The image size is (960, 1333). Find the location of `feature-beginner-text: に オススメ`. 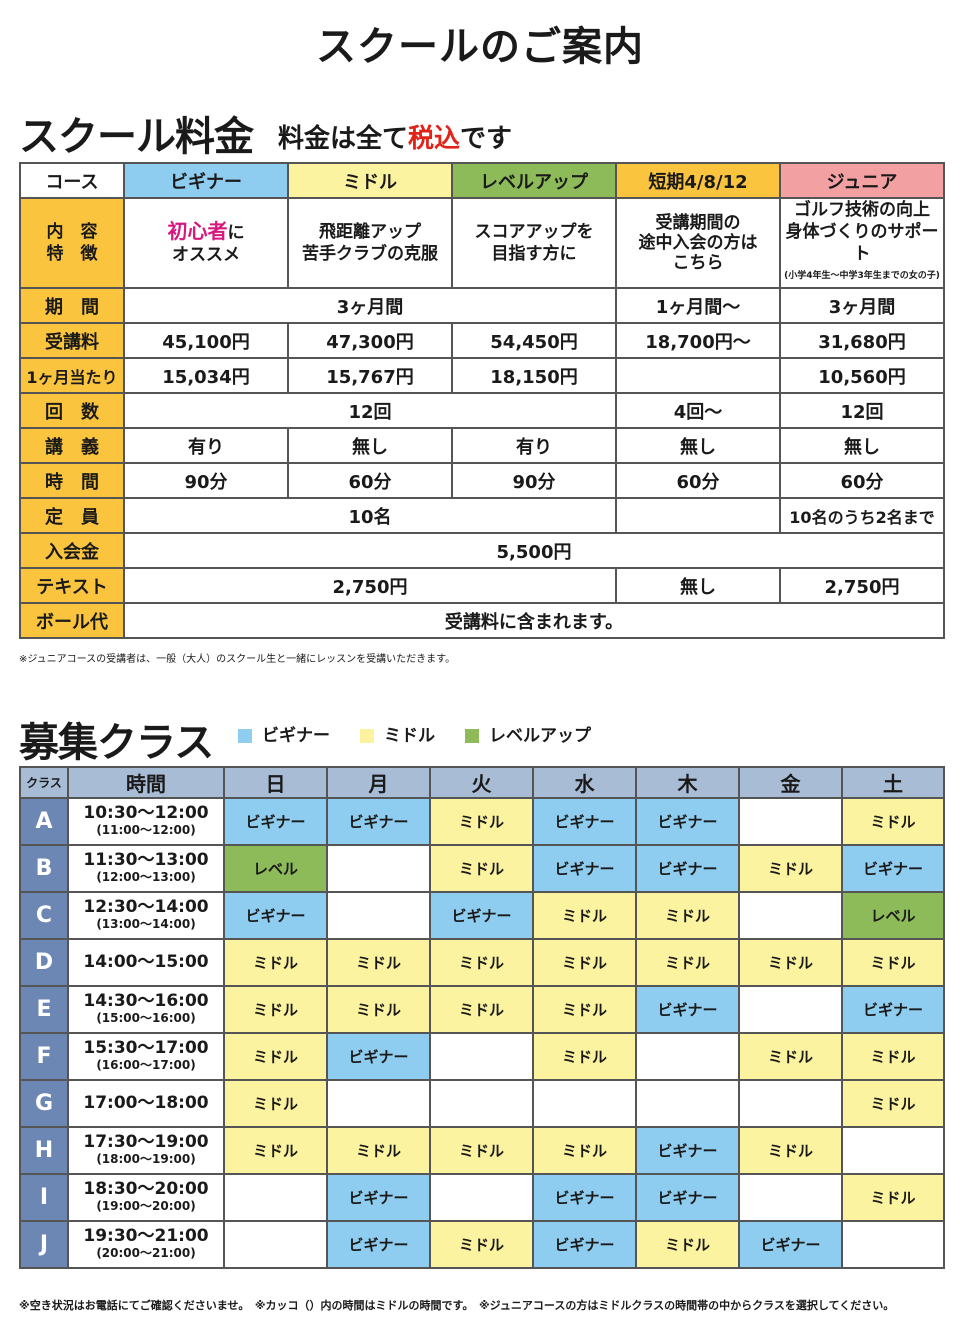

feature-beginner-text: に オススメ is located at coordinates (208, 244).